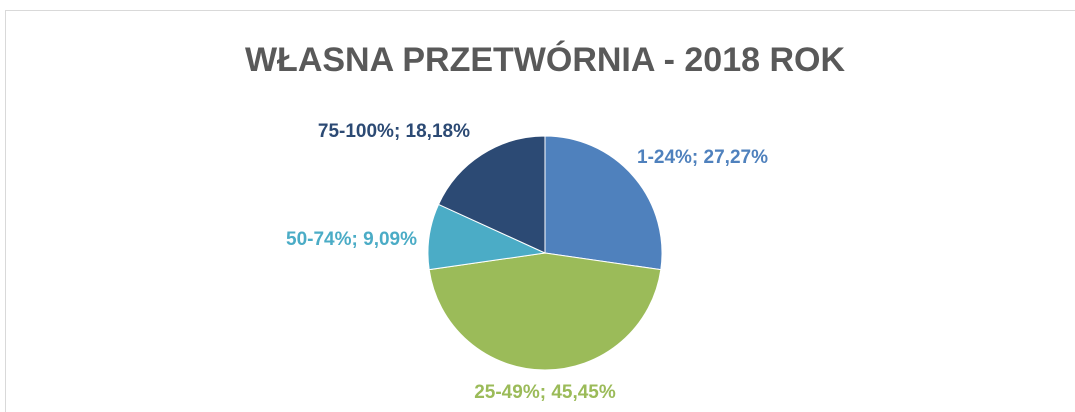  Describe the element at coordinates (319, 239) in the screenshot. I see `label-category: 50-74%` at that location.